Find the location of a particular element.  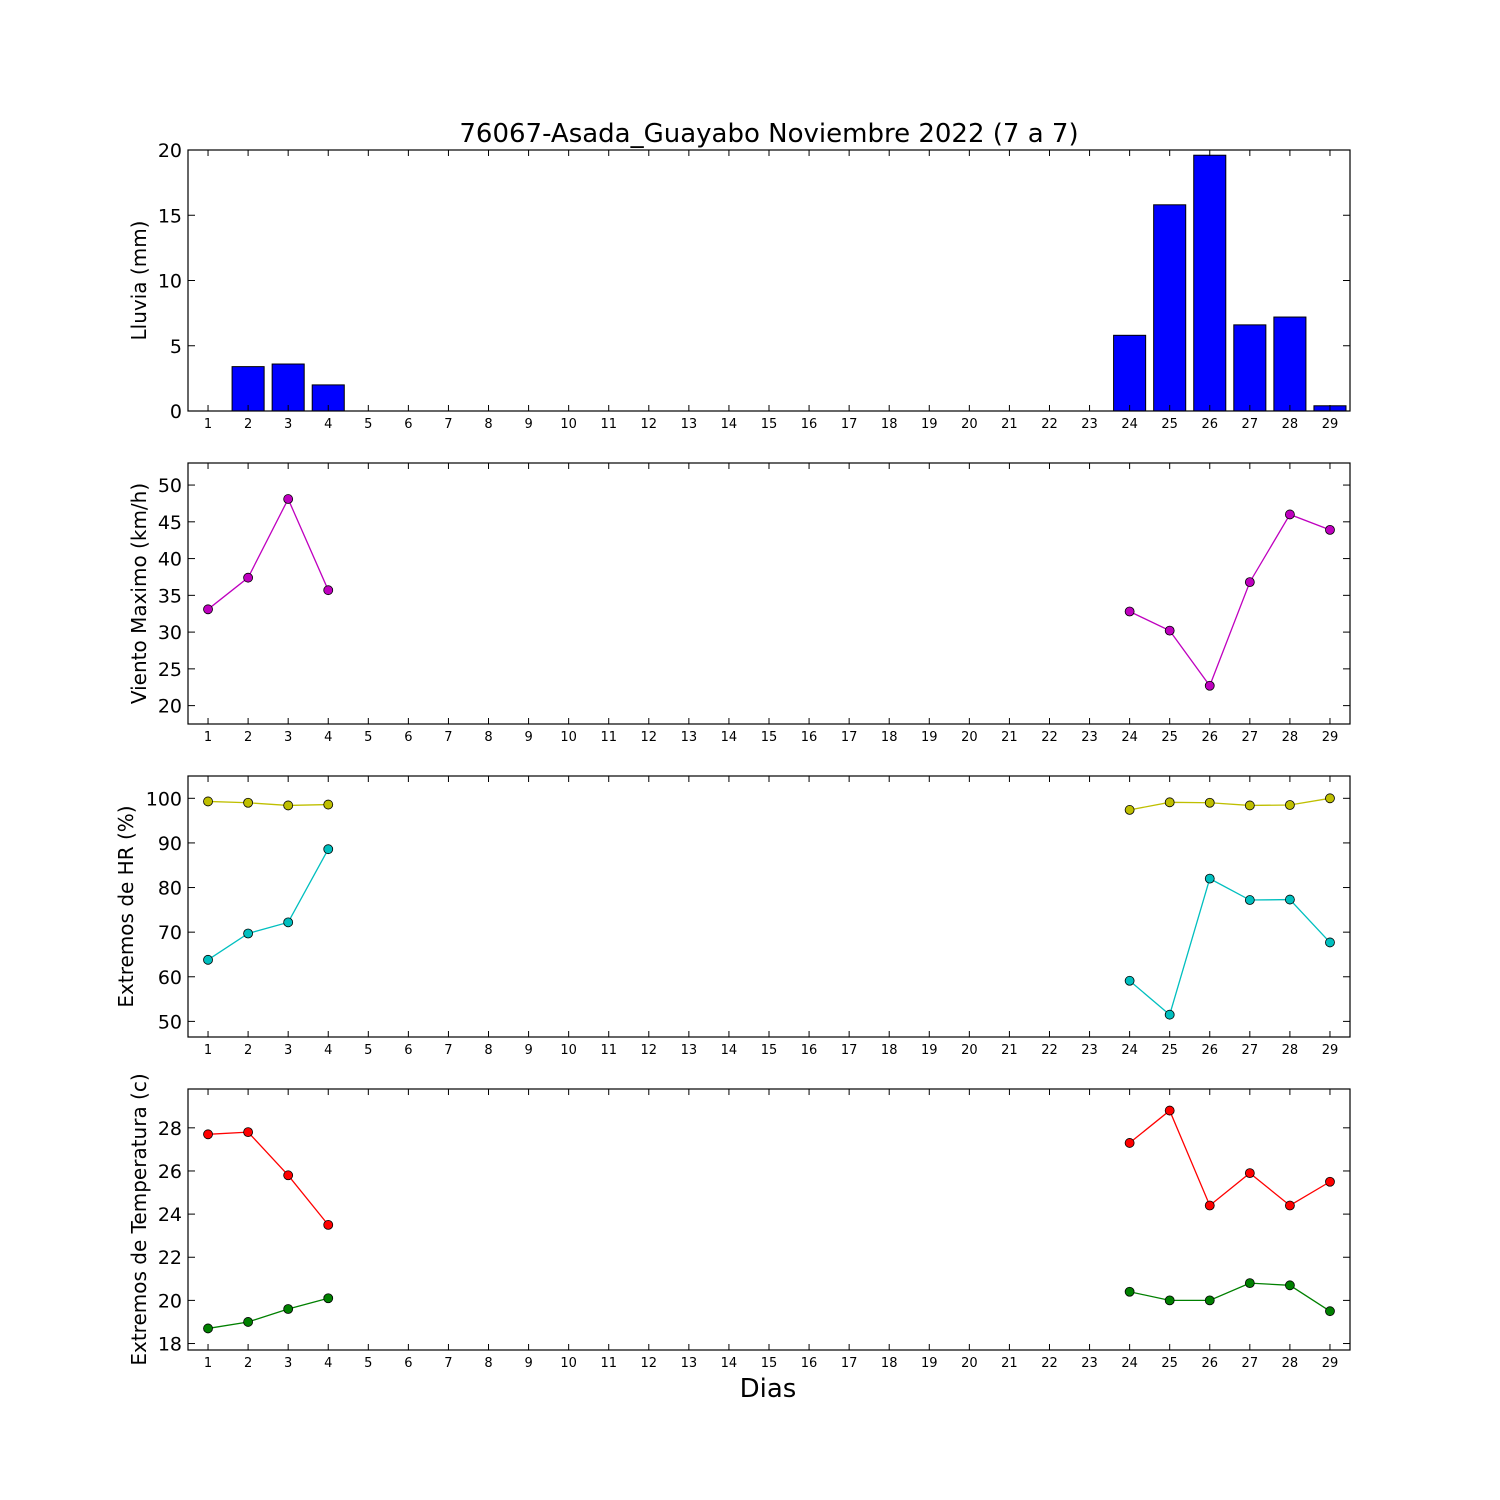

y-tick-label: 30 is located at coordinates (170, 633).